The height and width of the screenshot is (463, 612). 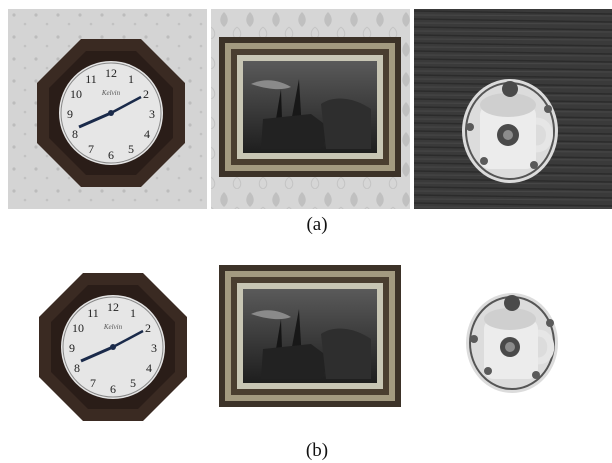 I want to click on clock-photo-image: 12 1 2 3 4 5 6 7 8 9 10 11 Kelvin, so click(x=107, y=109).